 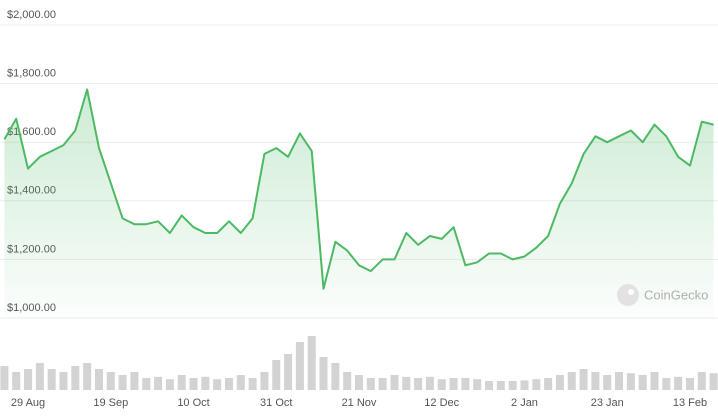 I want to click on x-tick-label: 2 Jan, so click(x=524, y=403).